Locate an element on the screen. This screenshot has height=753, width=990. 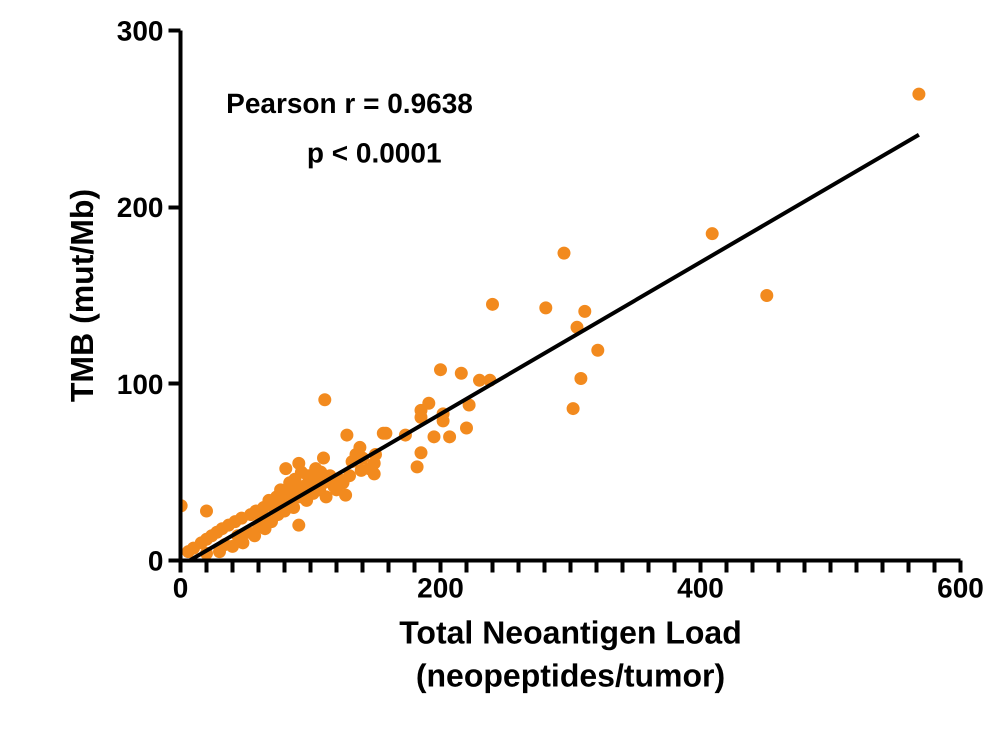
x-tick-label: 200 is located at coordinates (440, 588).